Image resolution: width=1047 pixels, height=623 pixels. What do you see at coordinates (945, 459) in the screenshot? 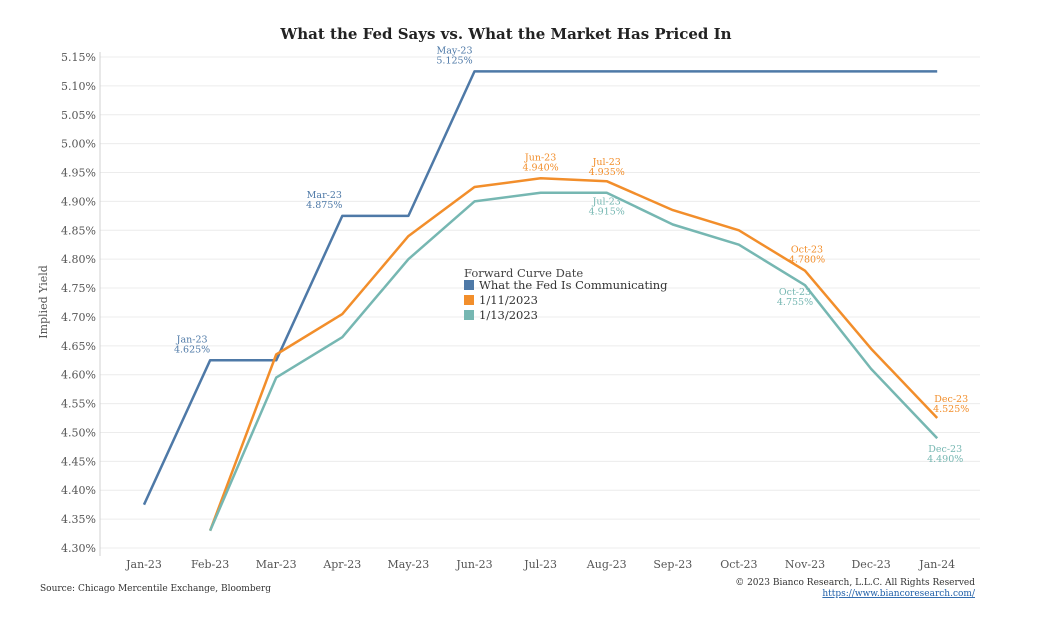
I see `annotation-value: 4.490%` at bounding box center [945, 459].